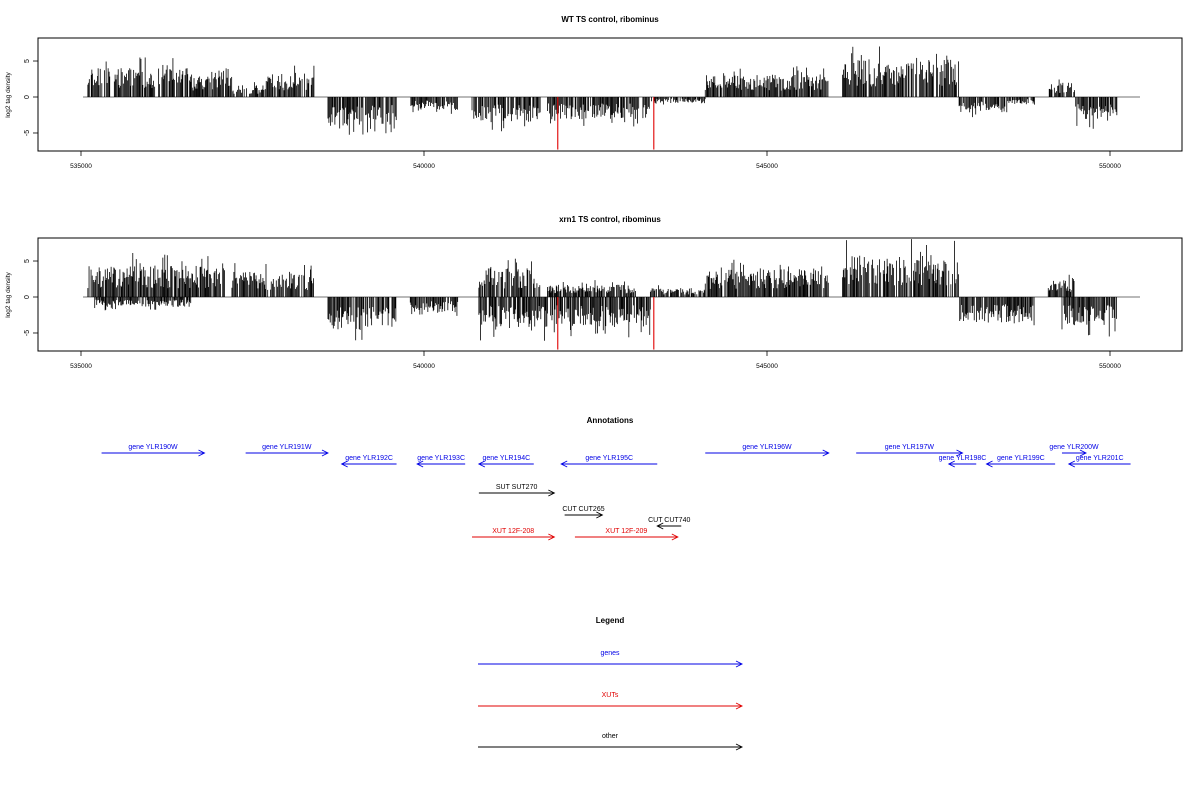  I want to click on annotation-label: gene YLR191W, so click(287, 447).